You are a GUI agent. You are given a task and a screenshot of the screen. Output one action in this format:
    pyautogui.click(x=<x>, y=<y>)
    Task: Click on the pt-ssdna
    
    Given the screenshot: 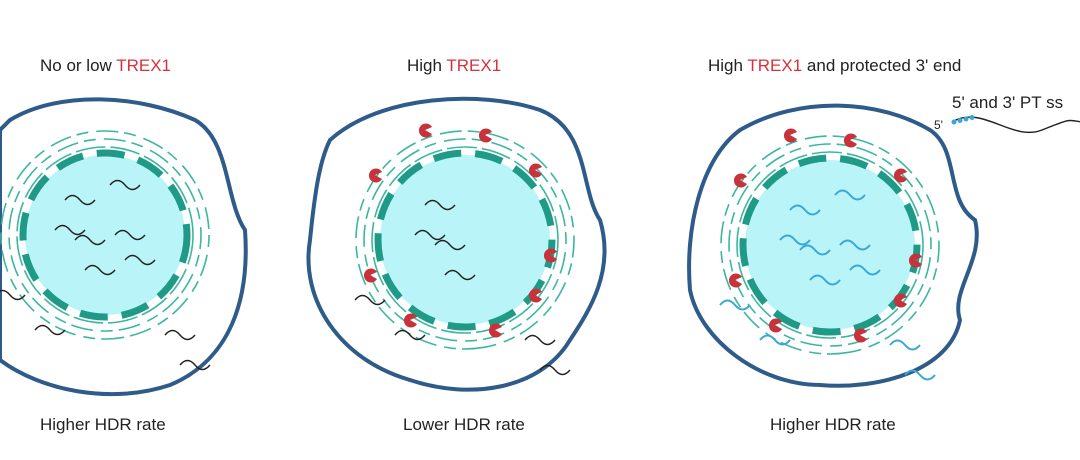 What is the action you would take?
    pyautogui.click(x=1015, y=124)
    